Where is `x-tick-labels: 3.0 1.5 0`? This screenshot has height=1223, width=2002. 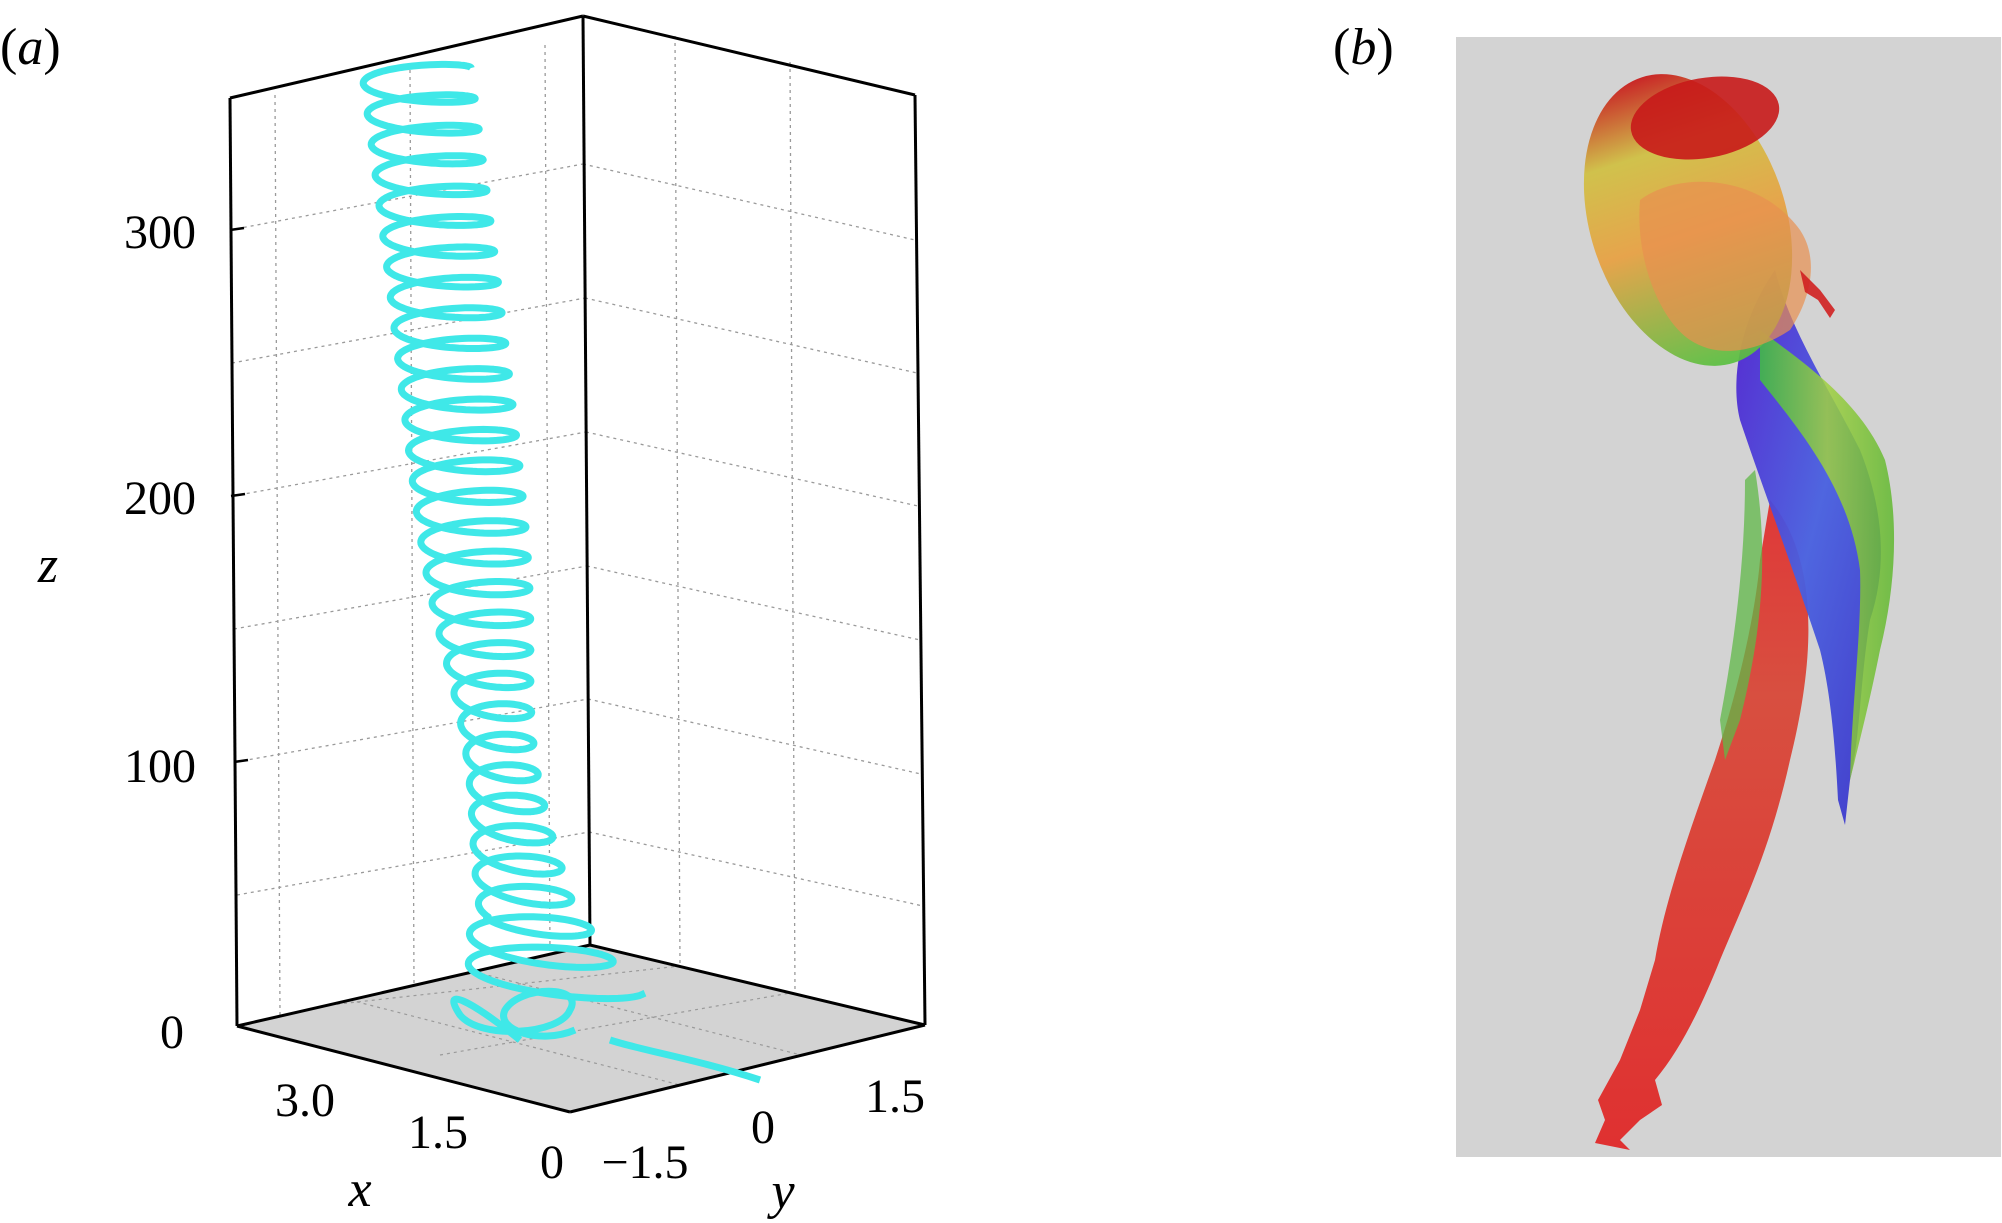
x-tick-labels: 3.0 1.5 0 is located at coordinates (419, 1131).